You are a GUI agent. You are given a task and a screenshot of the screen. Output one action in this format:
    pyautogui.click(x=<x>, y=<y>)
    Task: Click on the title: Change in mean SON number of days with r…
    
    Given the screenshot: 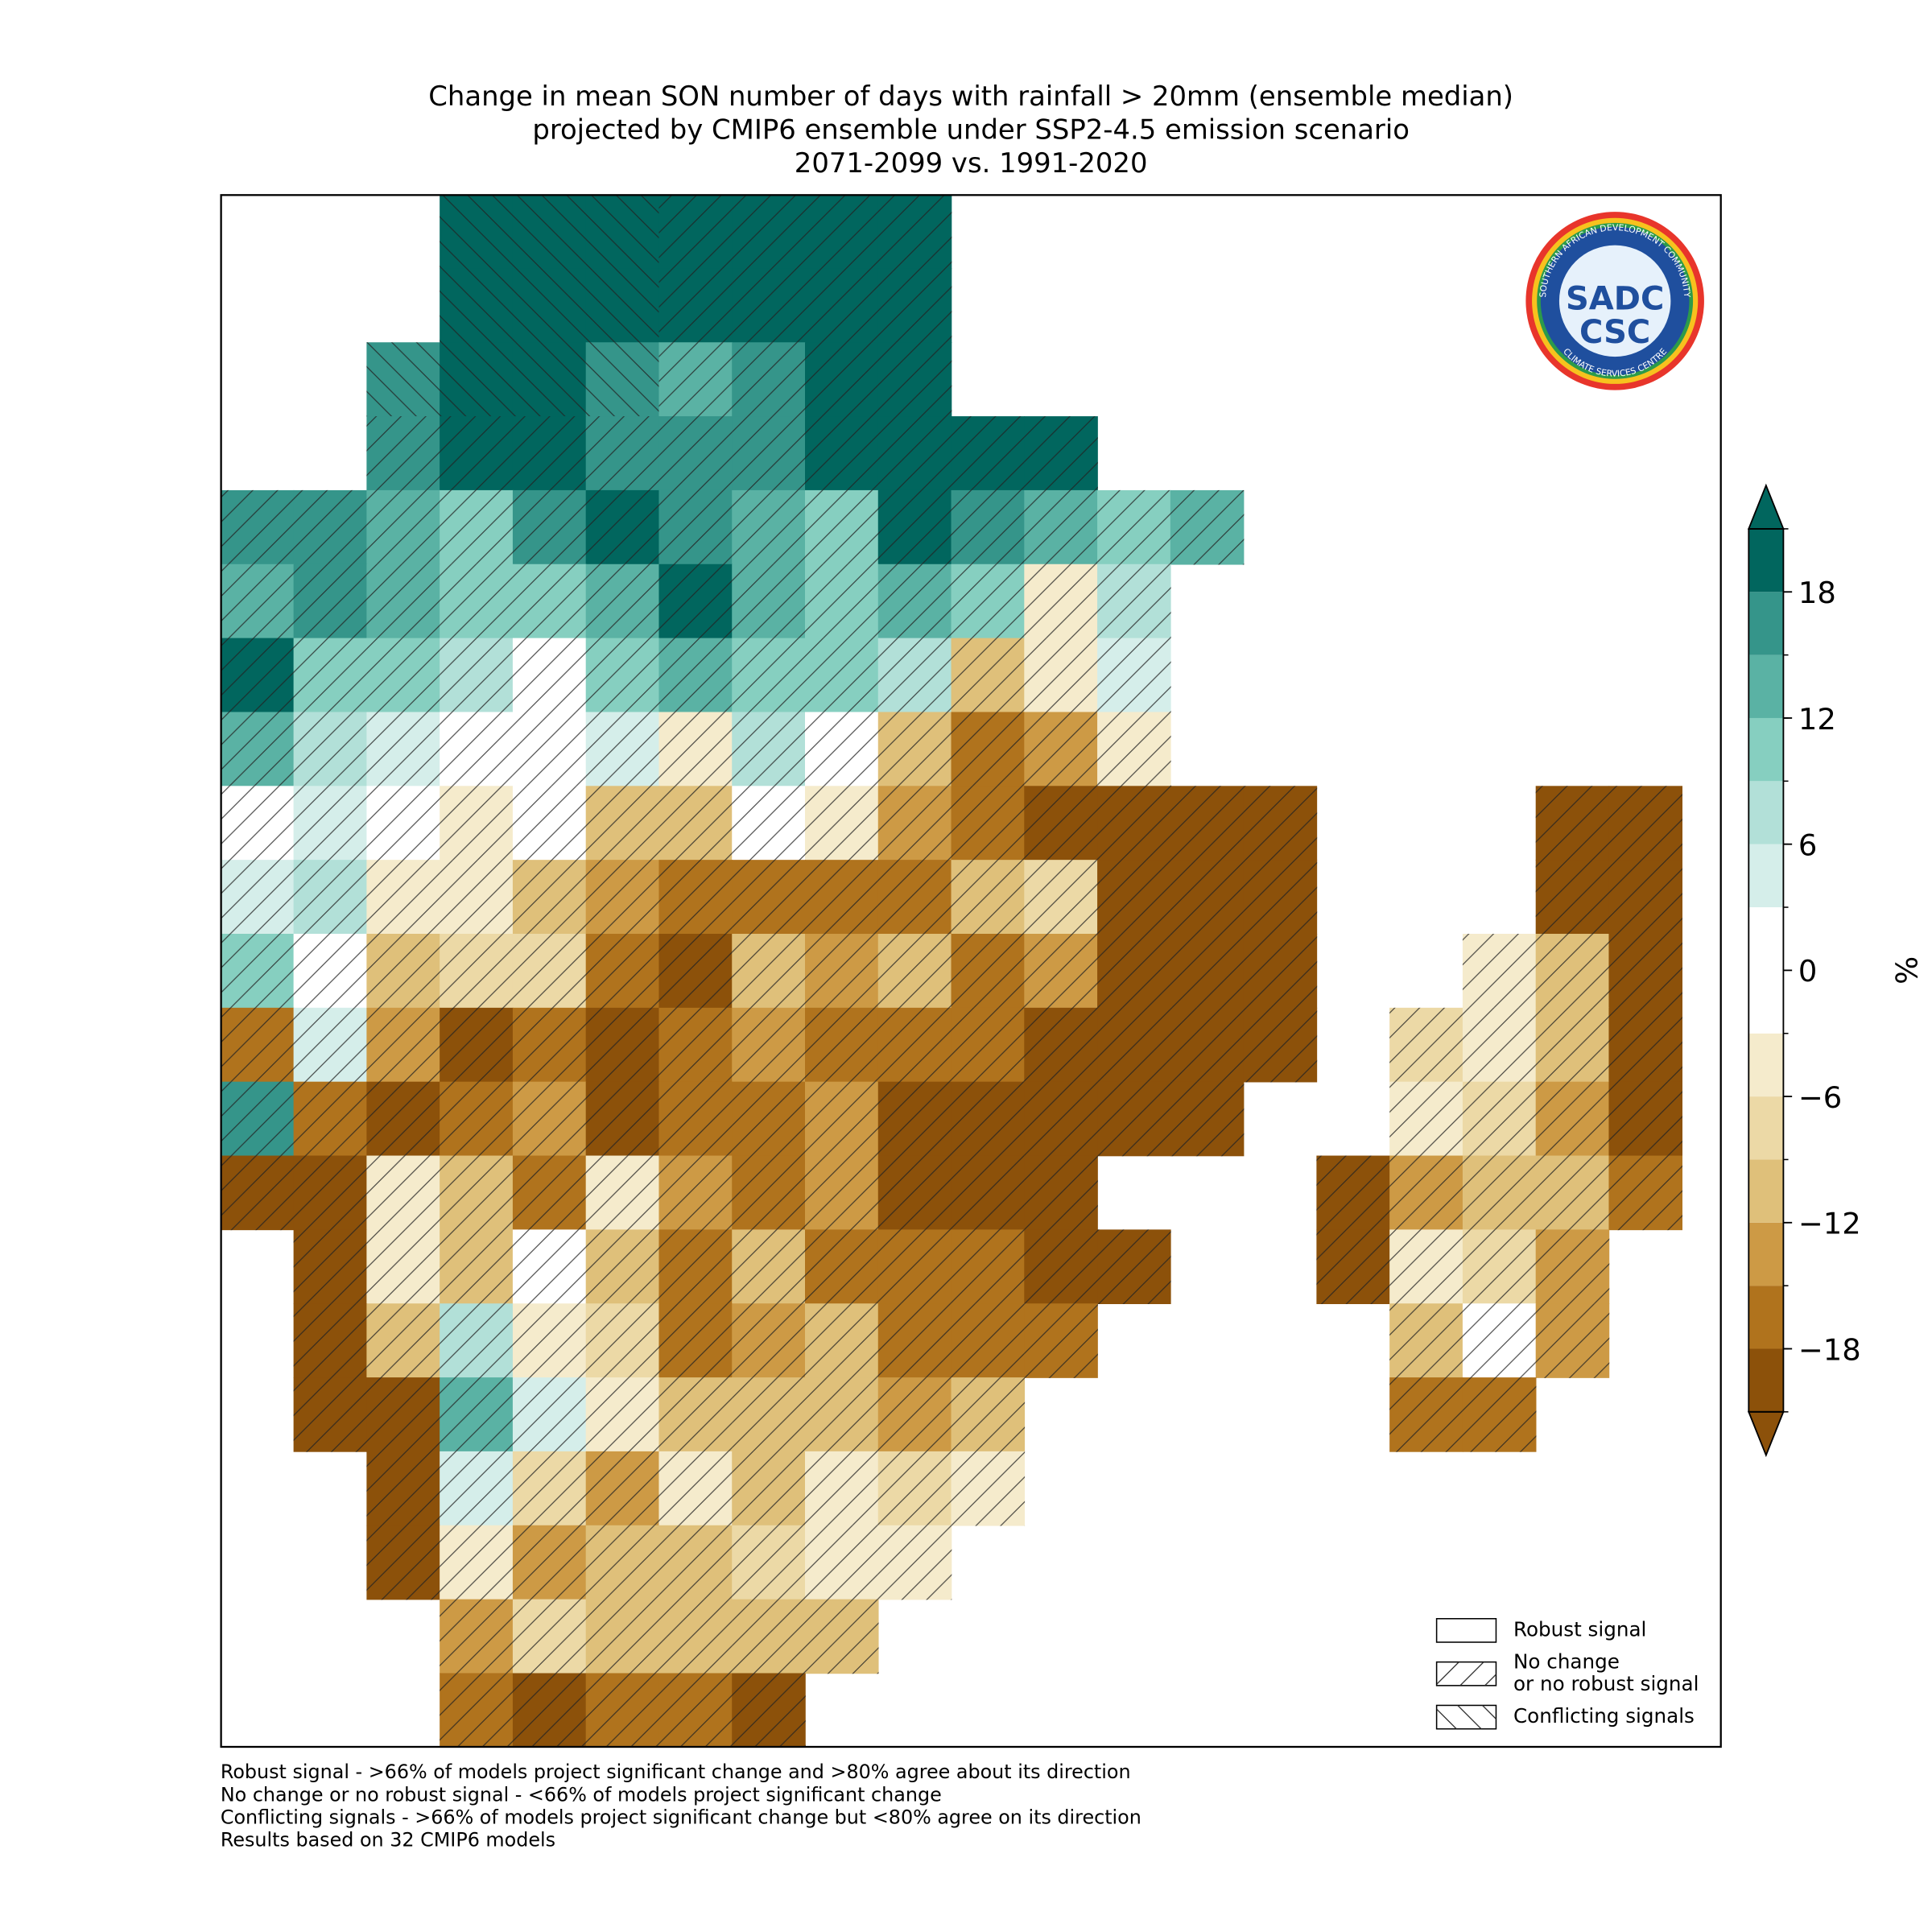 What is the action you would take?
    pyautogui.click(x=970, y=129)
    